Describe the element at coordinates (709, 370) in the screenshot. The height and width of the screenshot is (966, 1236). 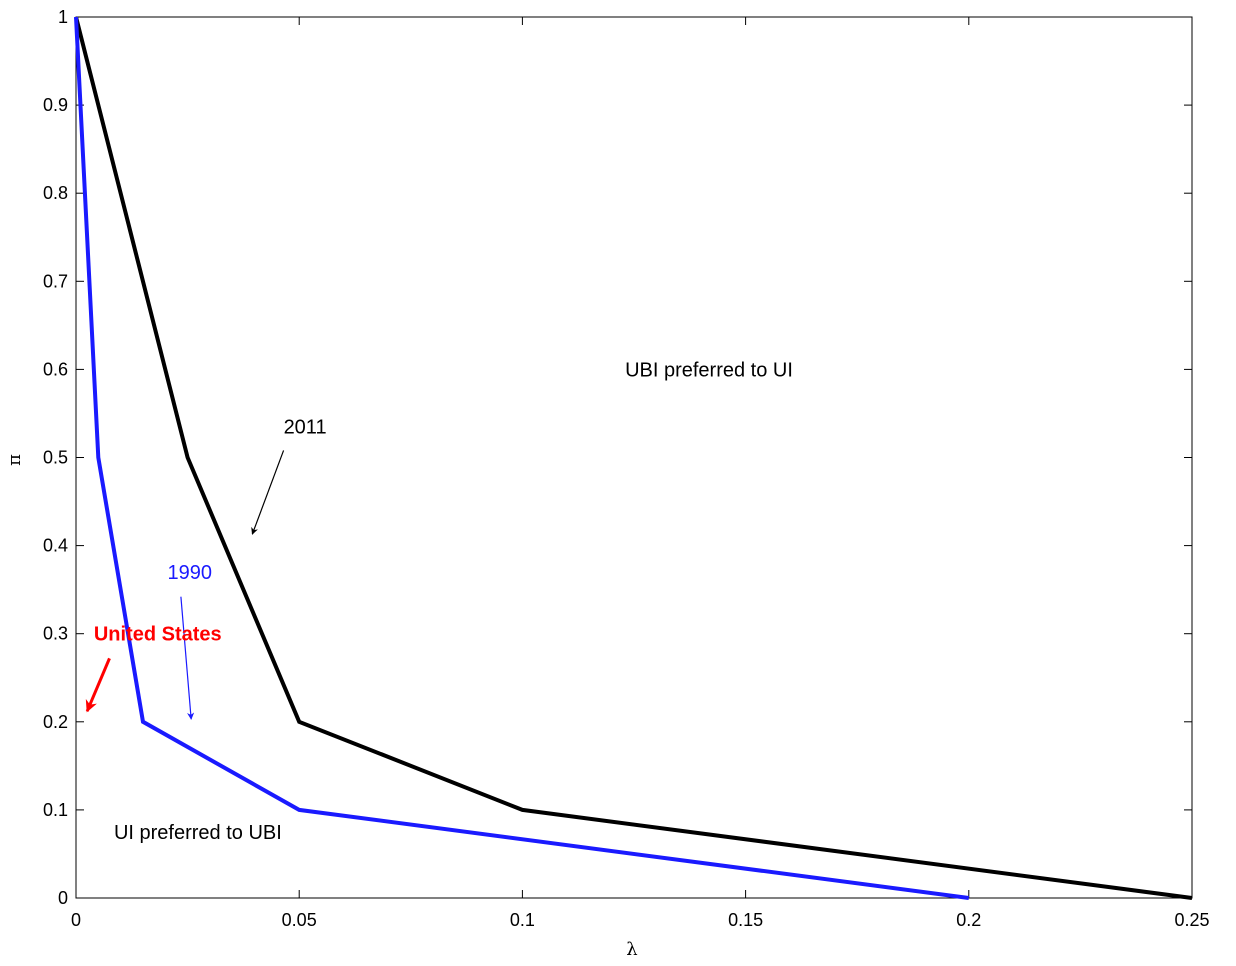
I see `annotation-label: UBI preferred to UI` at that location.